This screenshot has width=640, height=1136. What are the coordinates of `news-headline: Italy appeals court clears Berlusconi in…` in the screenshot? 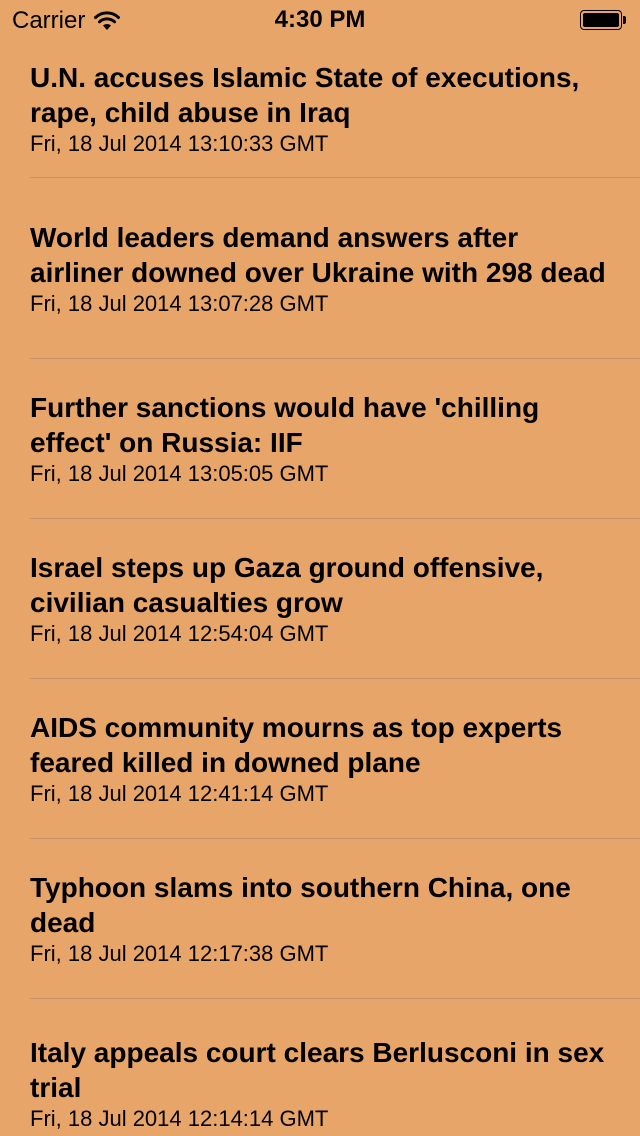 It's located at (317, 1070).